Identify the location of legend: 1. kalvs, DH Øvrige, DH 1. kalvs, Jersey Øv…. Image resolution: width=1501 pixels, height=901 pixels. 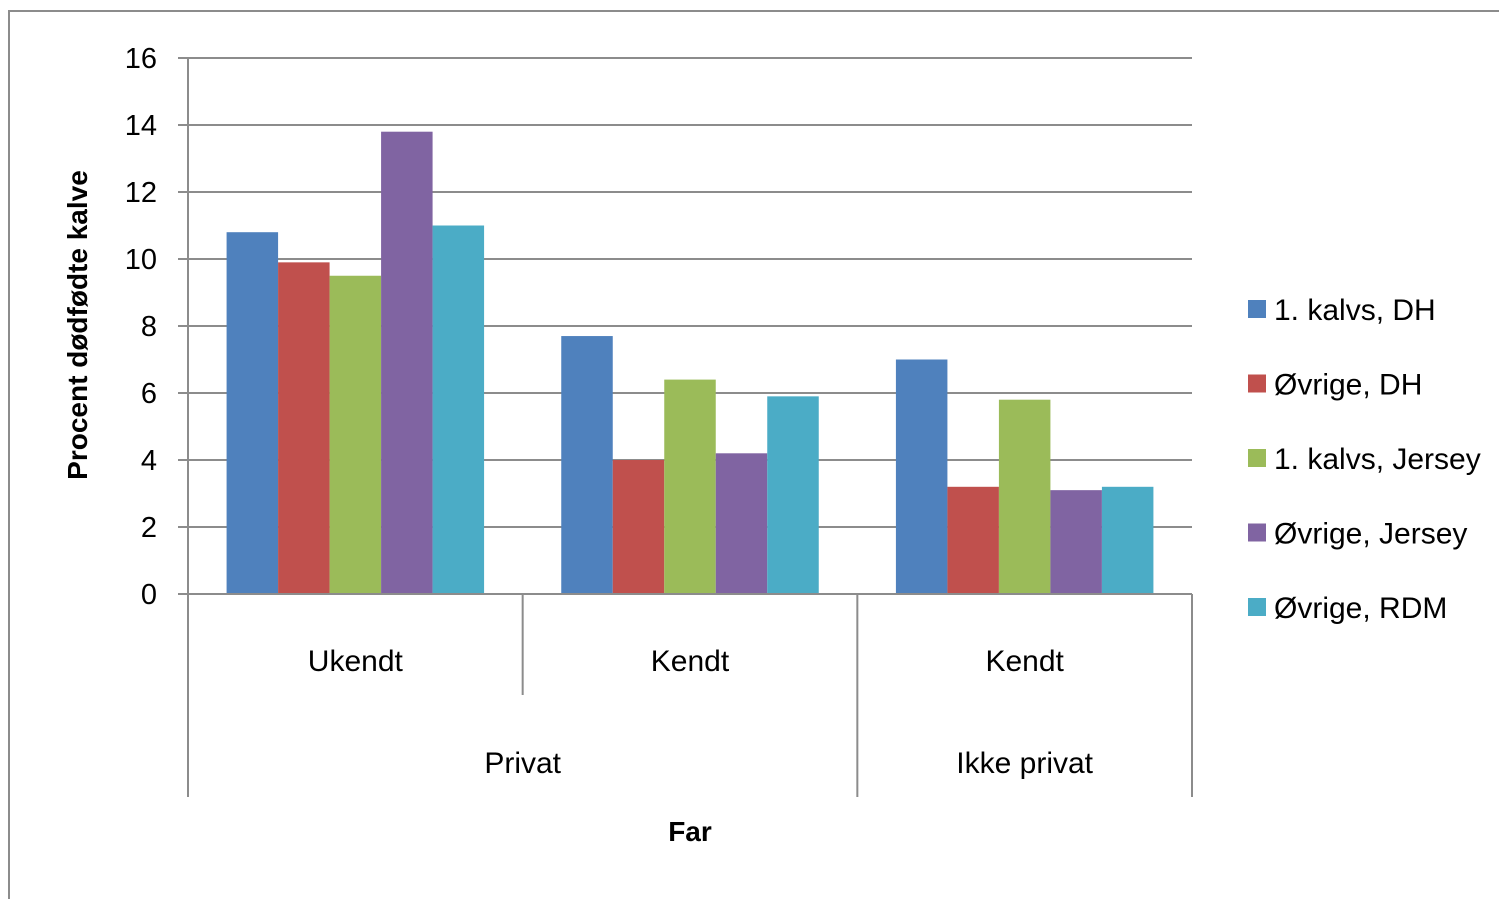
(1364, 459).